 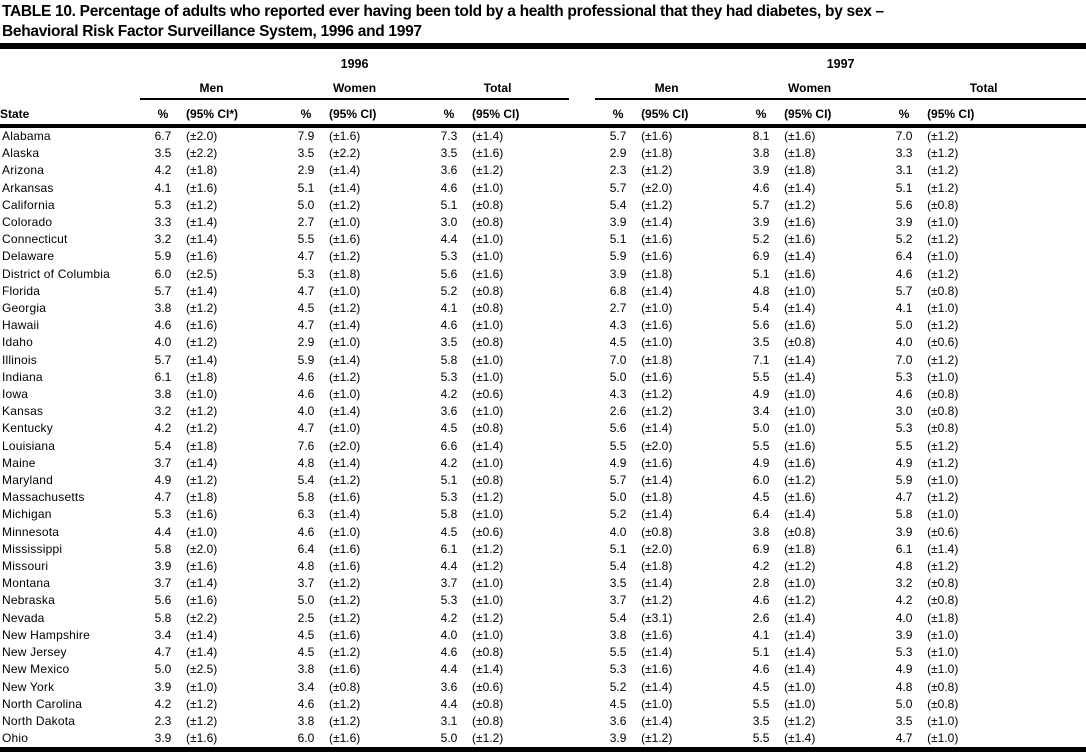 I want to click on state-name: New Mexico, so click(x=36, y=669).